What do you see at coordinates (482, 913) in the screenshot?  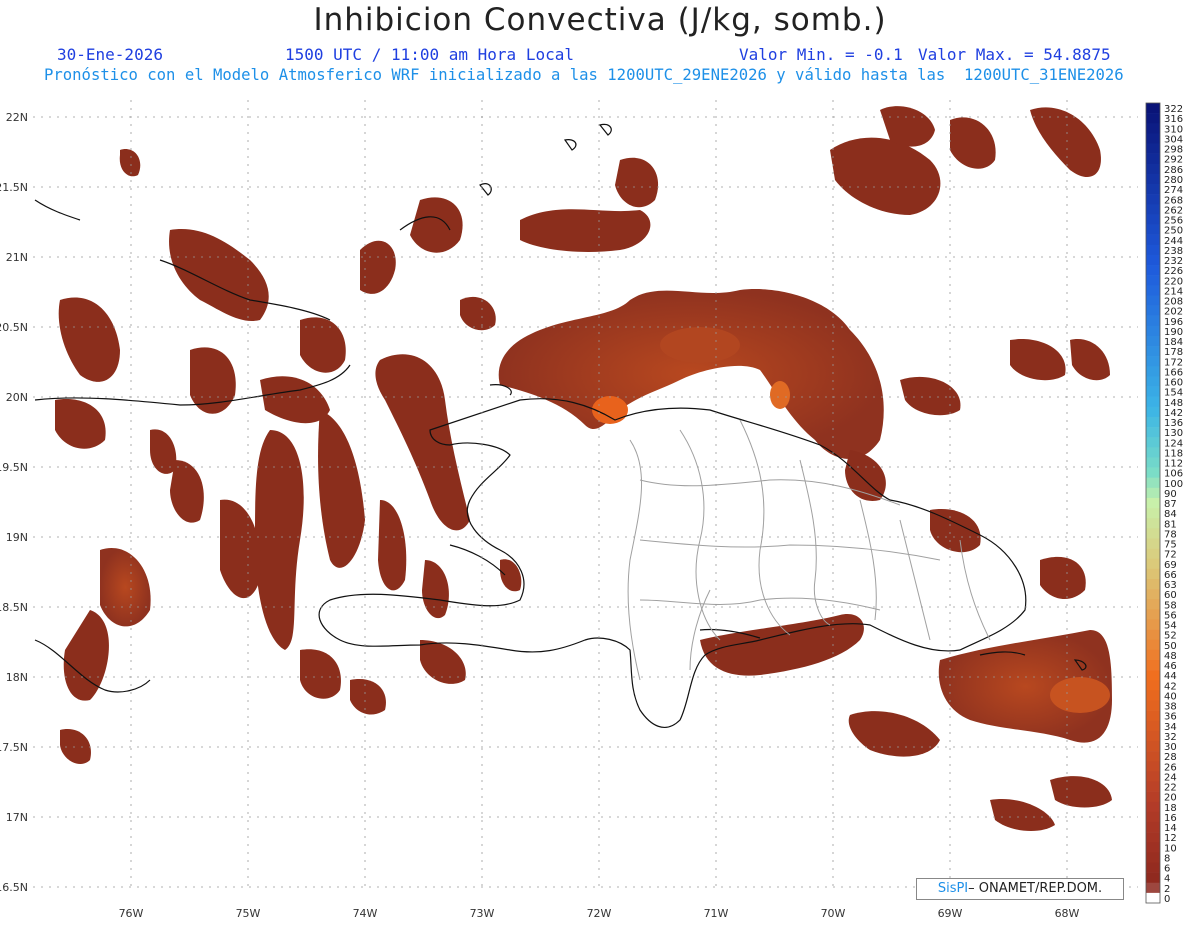 I see `lon-label: 73W` at bounding box center [482, 913].